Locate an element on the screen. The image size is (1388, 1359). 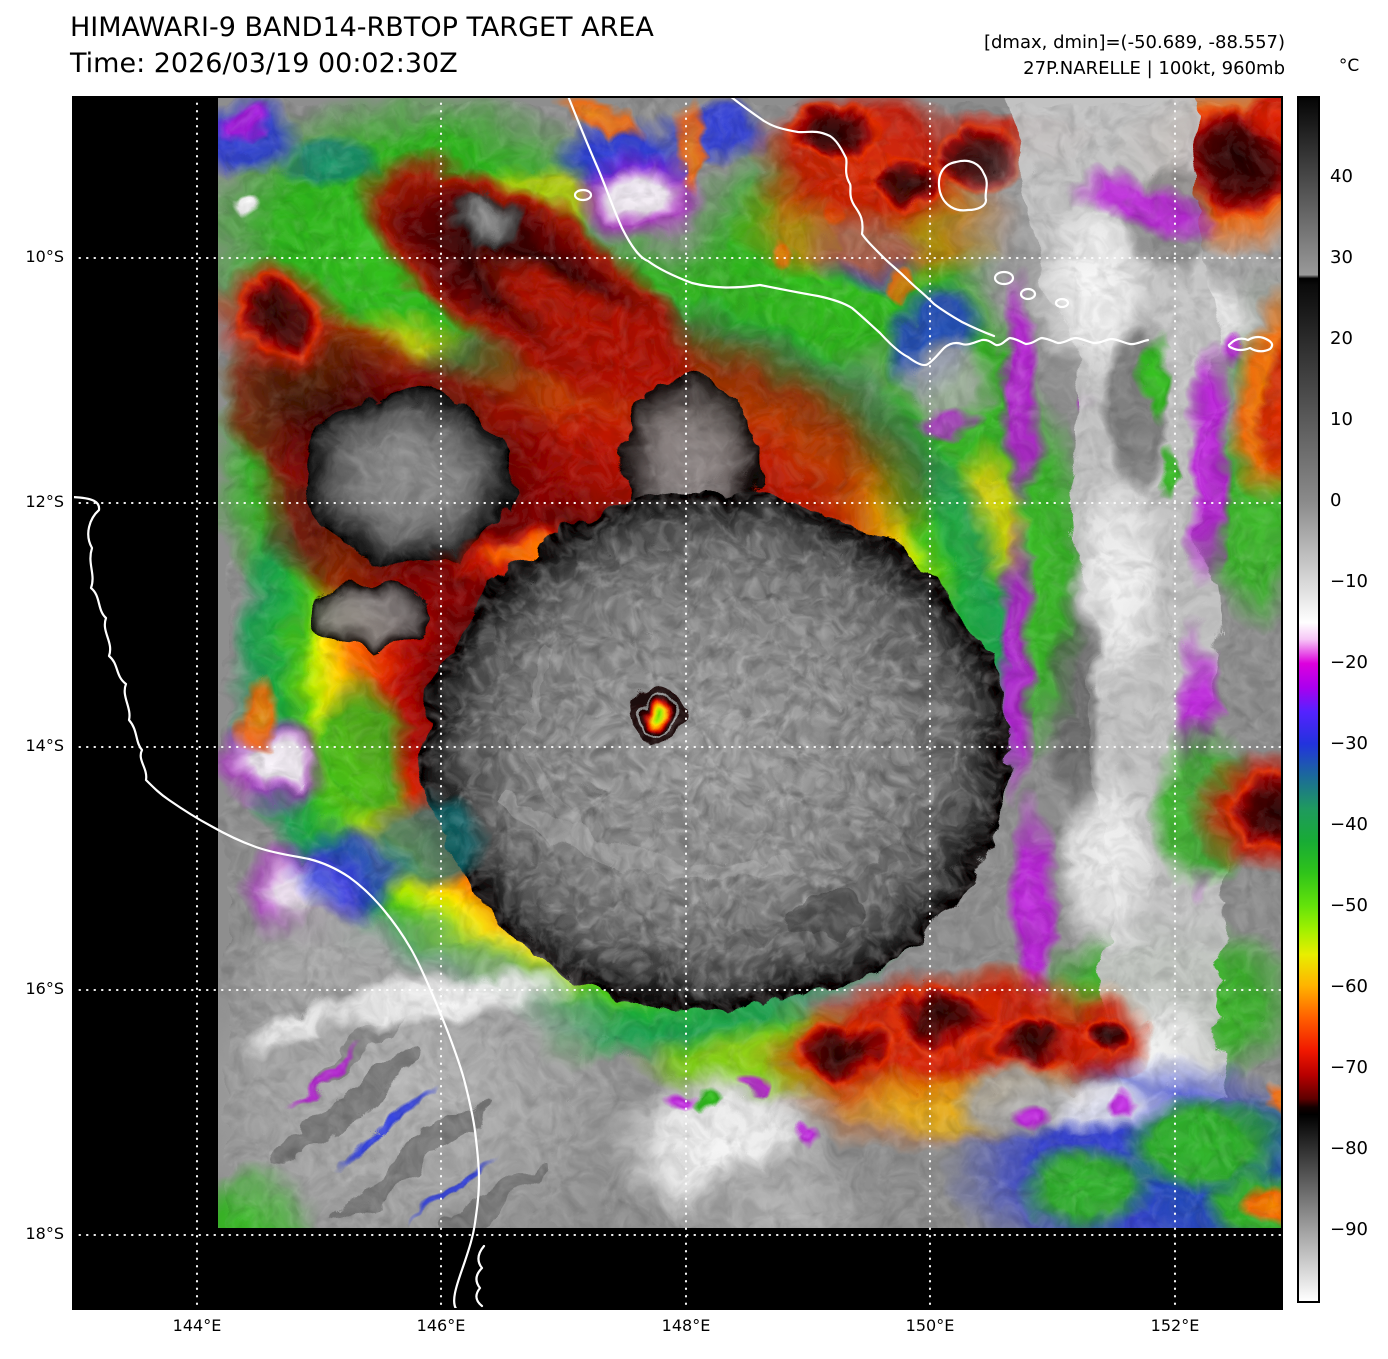
no-data-left is located at coordinates (145, 703).